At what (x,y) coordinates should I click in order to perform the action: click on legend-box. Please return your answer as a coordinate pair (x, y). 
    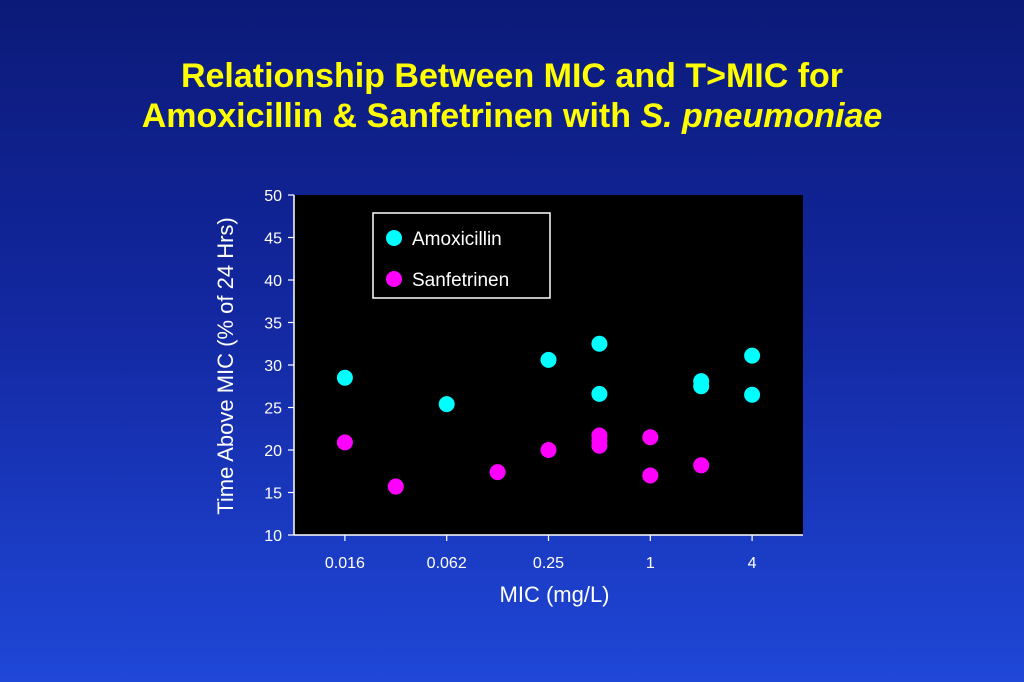
    Looking at the image, I should click on (461, 255).